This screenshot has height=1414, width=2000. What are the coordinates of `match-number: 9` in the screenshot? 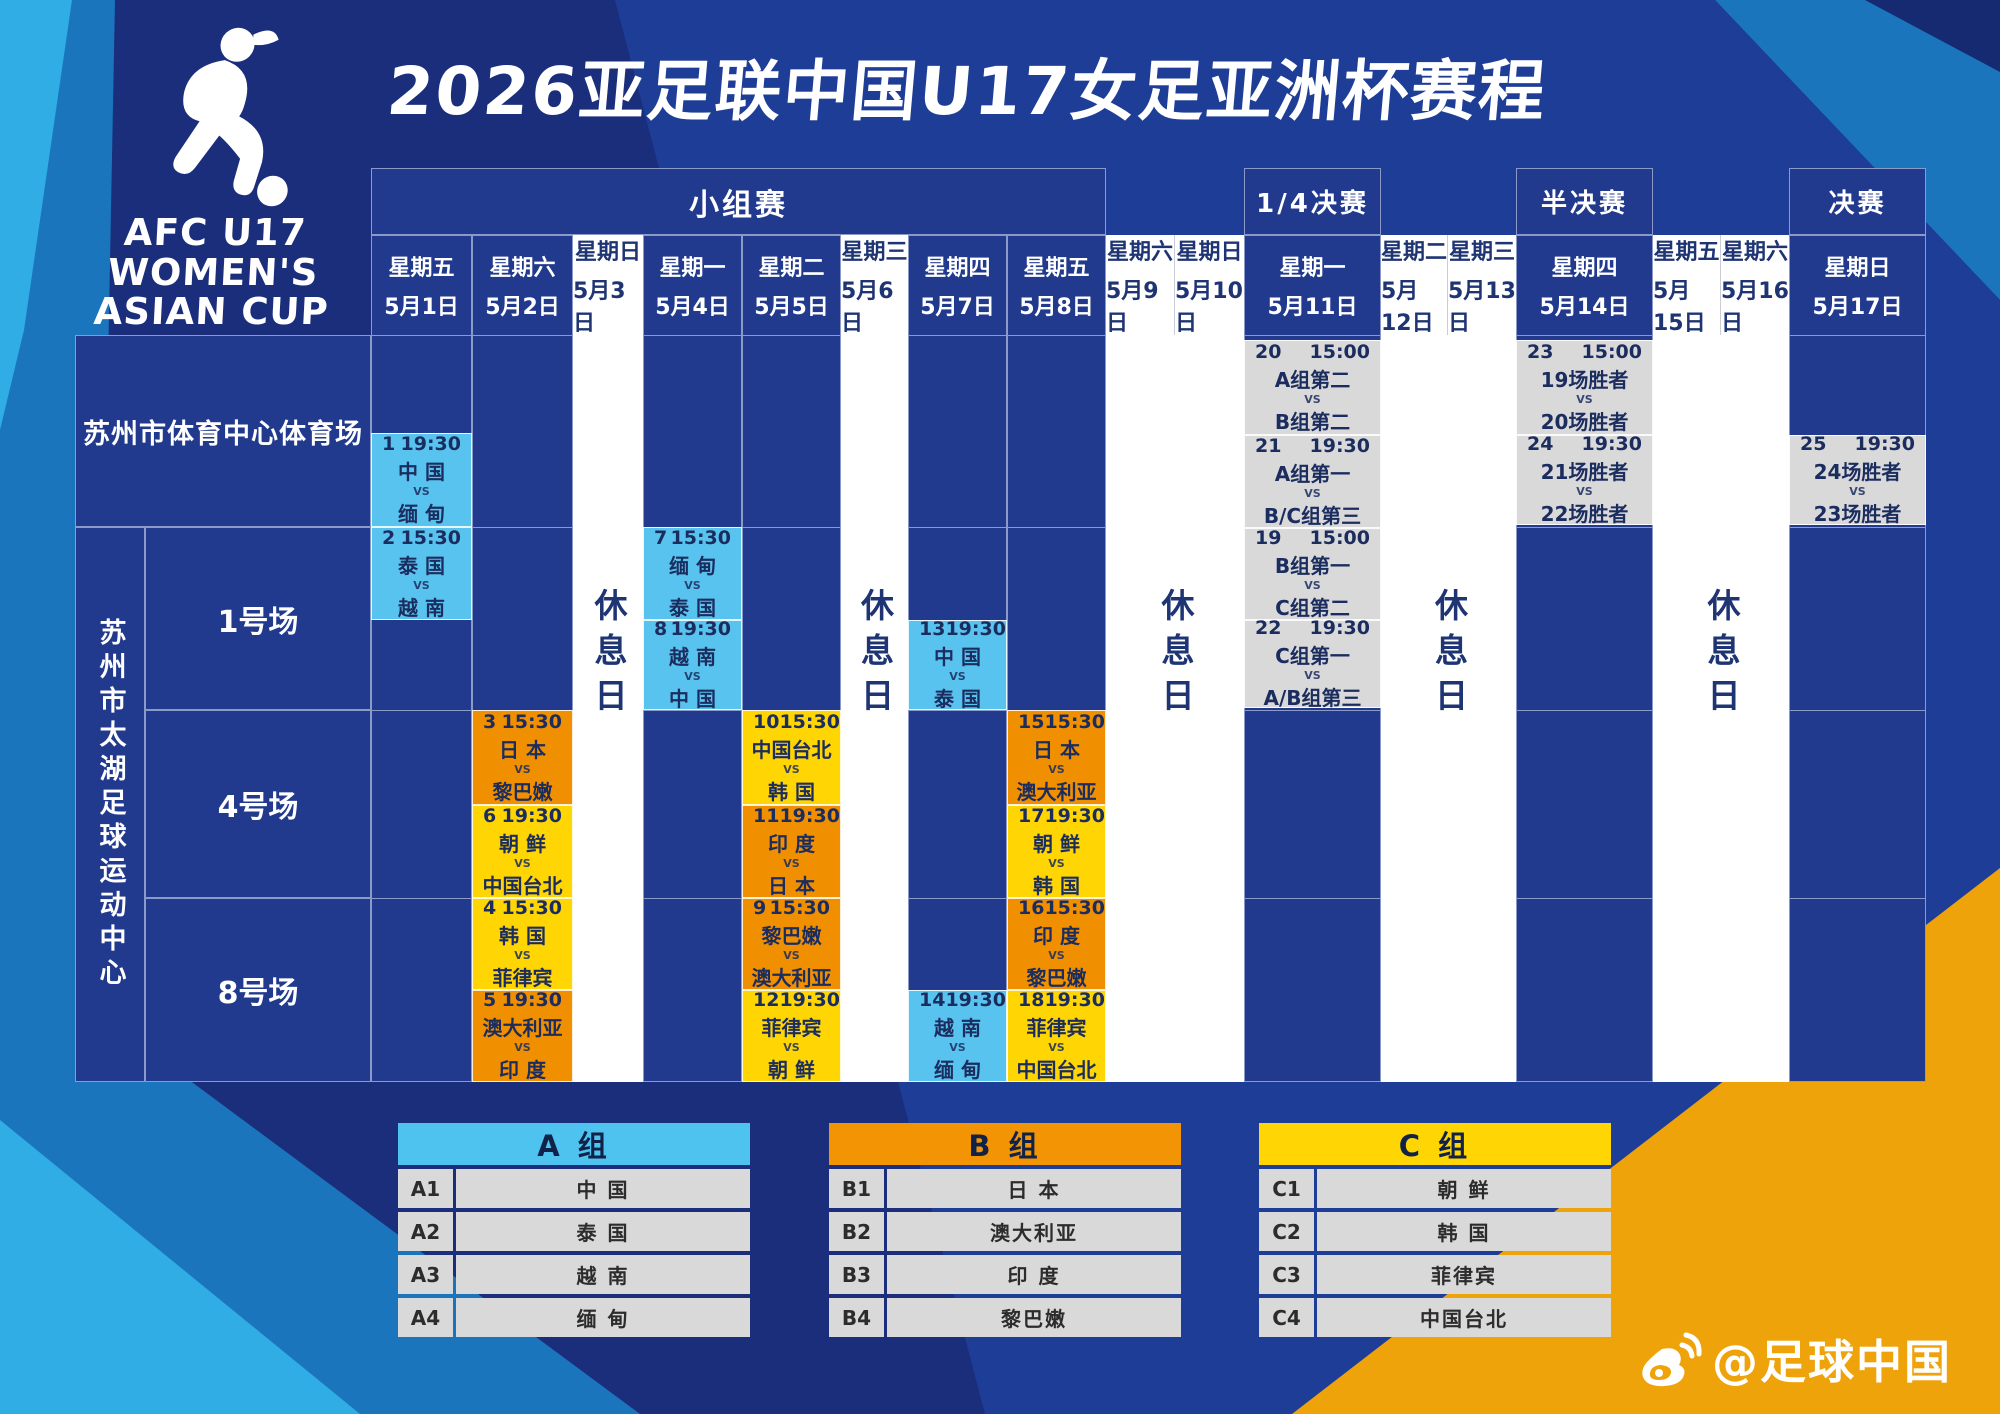 It's located at (760, 908).